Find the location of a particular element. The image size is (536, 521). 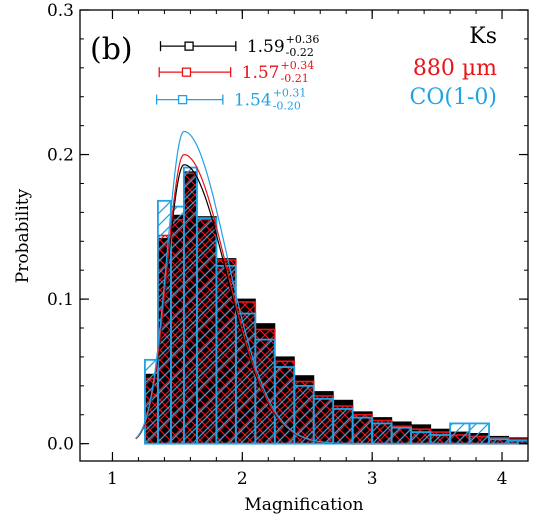

errorbar-plus: +0.36 is located at coordinates (303, 39).